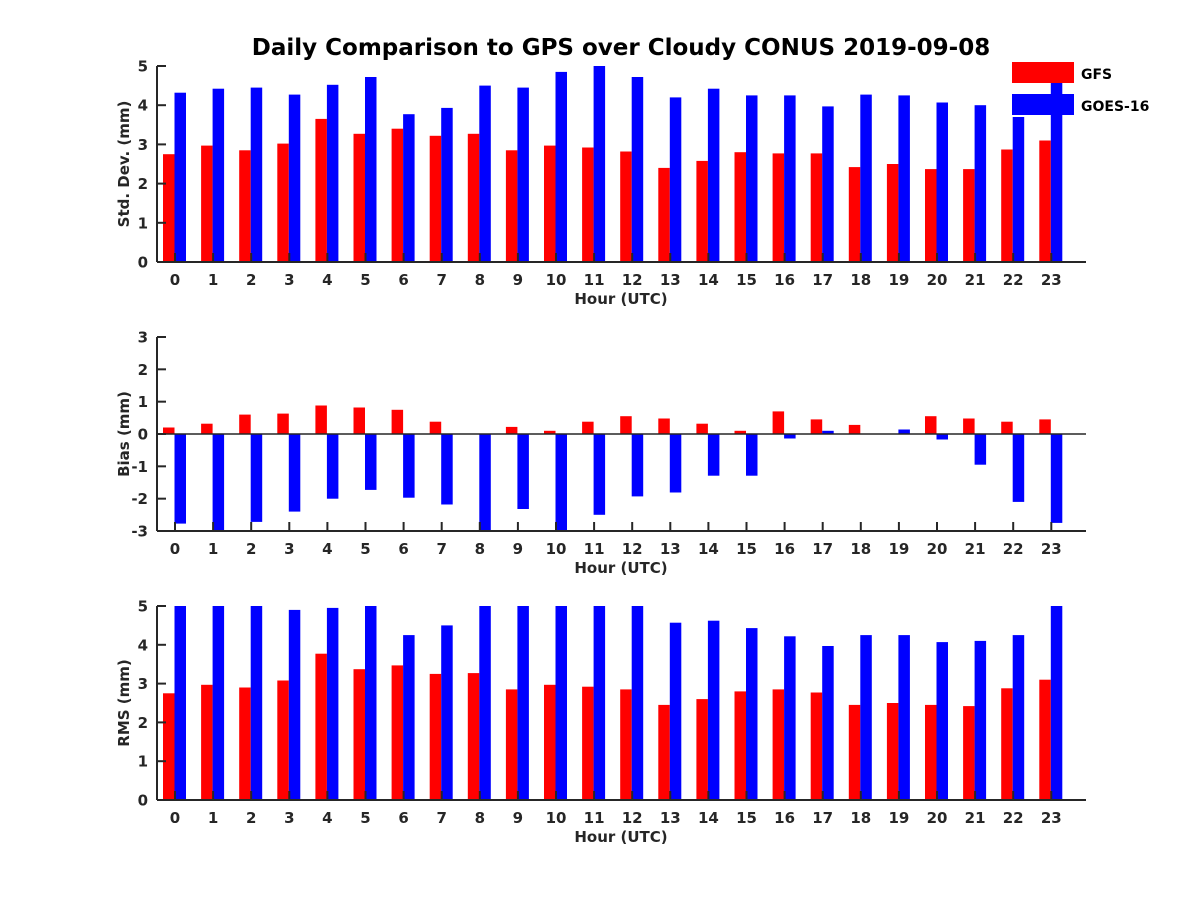 Image resolution: width=1200 pixels, height=900 pixels. I want to click on x-tick-label-stddev: 0, so click(175, 280).